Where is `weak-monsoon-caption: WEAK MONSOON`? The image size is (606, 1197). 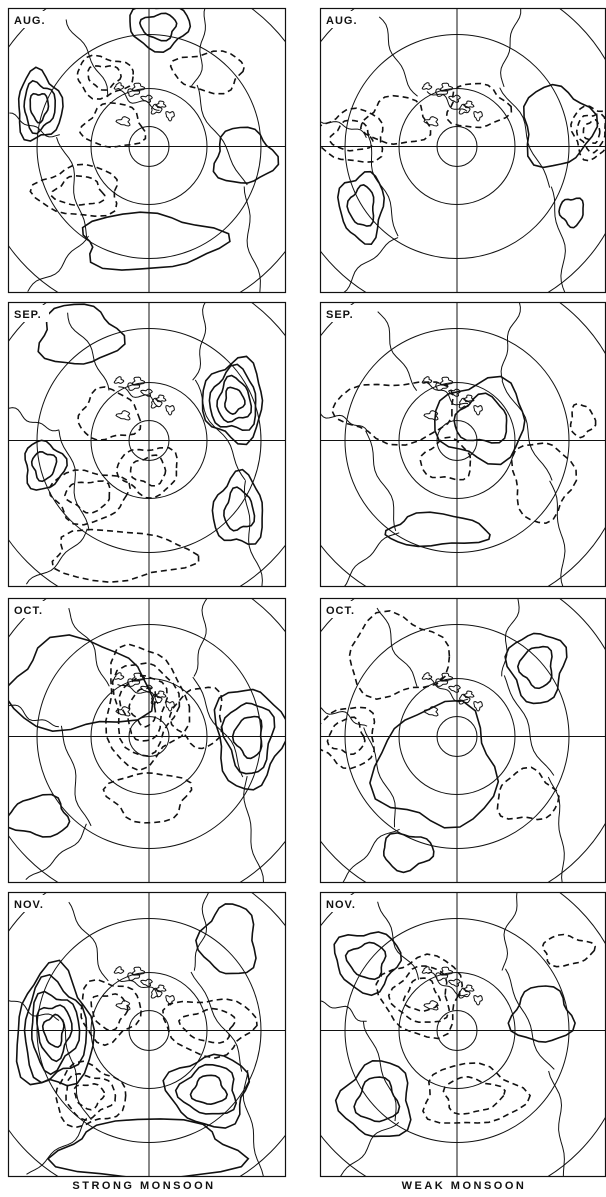
weak-monsoon-caption: WEAK MONSOON is located at coordinates (464, 1186).